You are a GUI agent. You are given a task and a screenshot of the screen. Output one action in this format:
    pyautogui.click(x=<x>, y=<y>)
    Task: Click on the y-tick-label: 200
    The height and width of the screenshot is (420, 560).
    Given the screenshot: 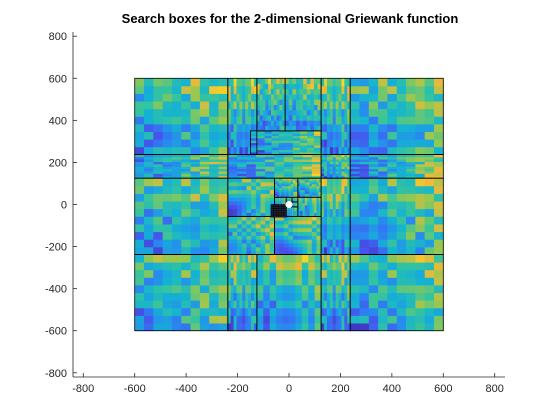 What is the action you would take?
    pyautogui.click(x=58, y=163)
    